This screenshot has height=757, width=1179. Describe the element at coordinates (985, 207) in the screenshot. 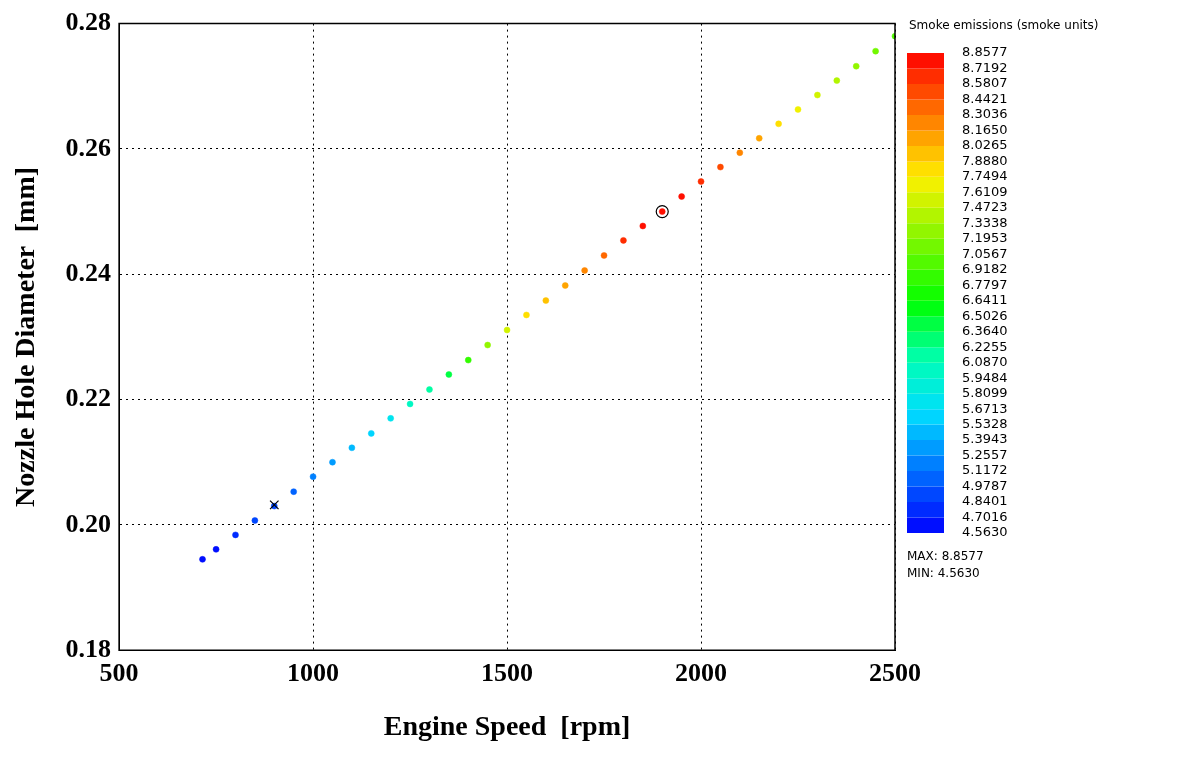

I see `color-bar-label: 7.4723` at that location.